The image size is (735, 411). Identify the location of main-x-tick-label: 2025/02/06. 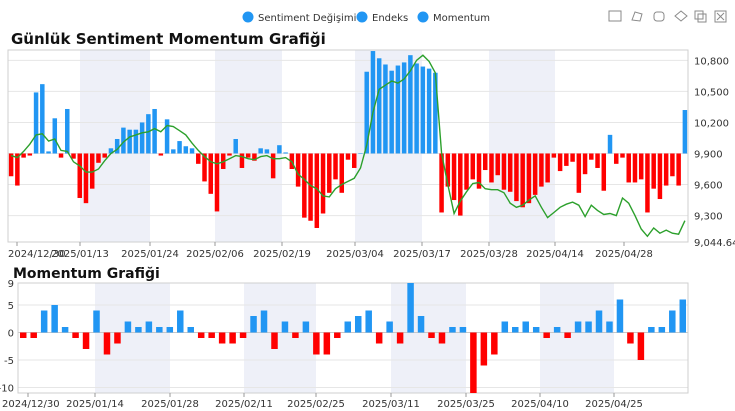
(215, 254).